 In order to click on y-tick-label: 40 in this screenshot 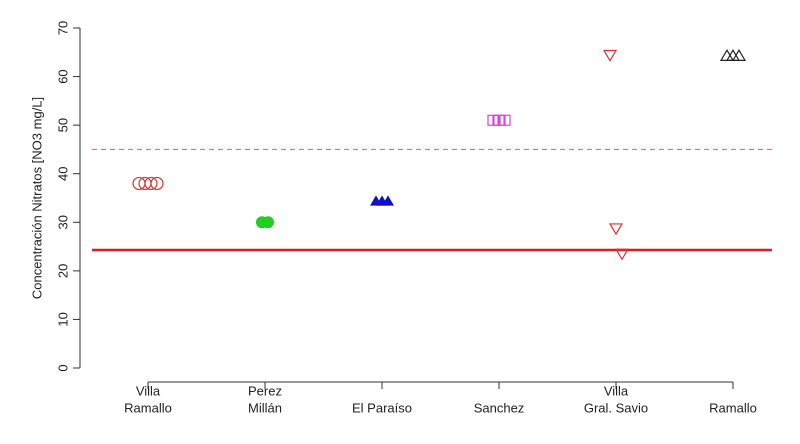, I will do `click(62, 173)`.